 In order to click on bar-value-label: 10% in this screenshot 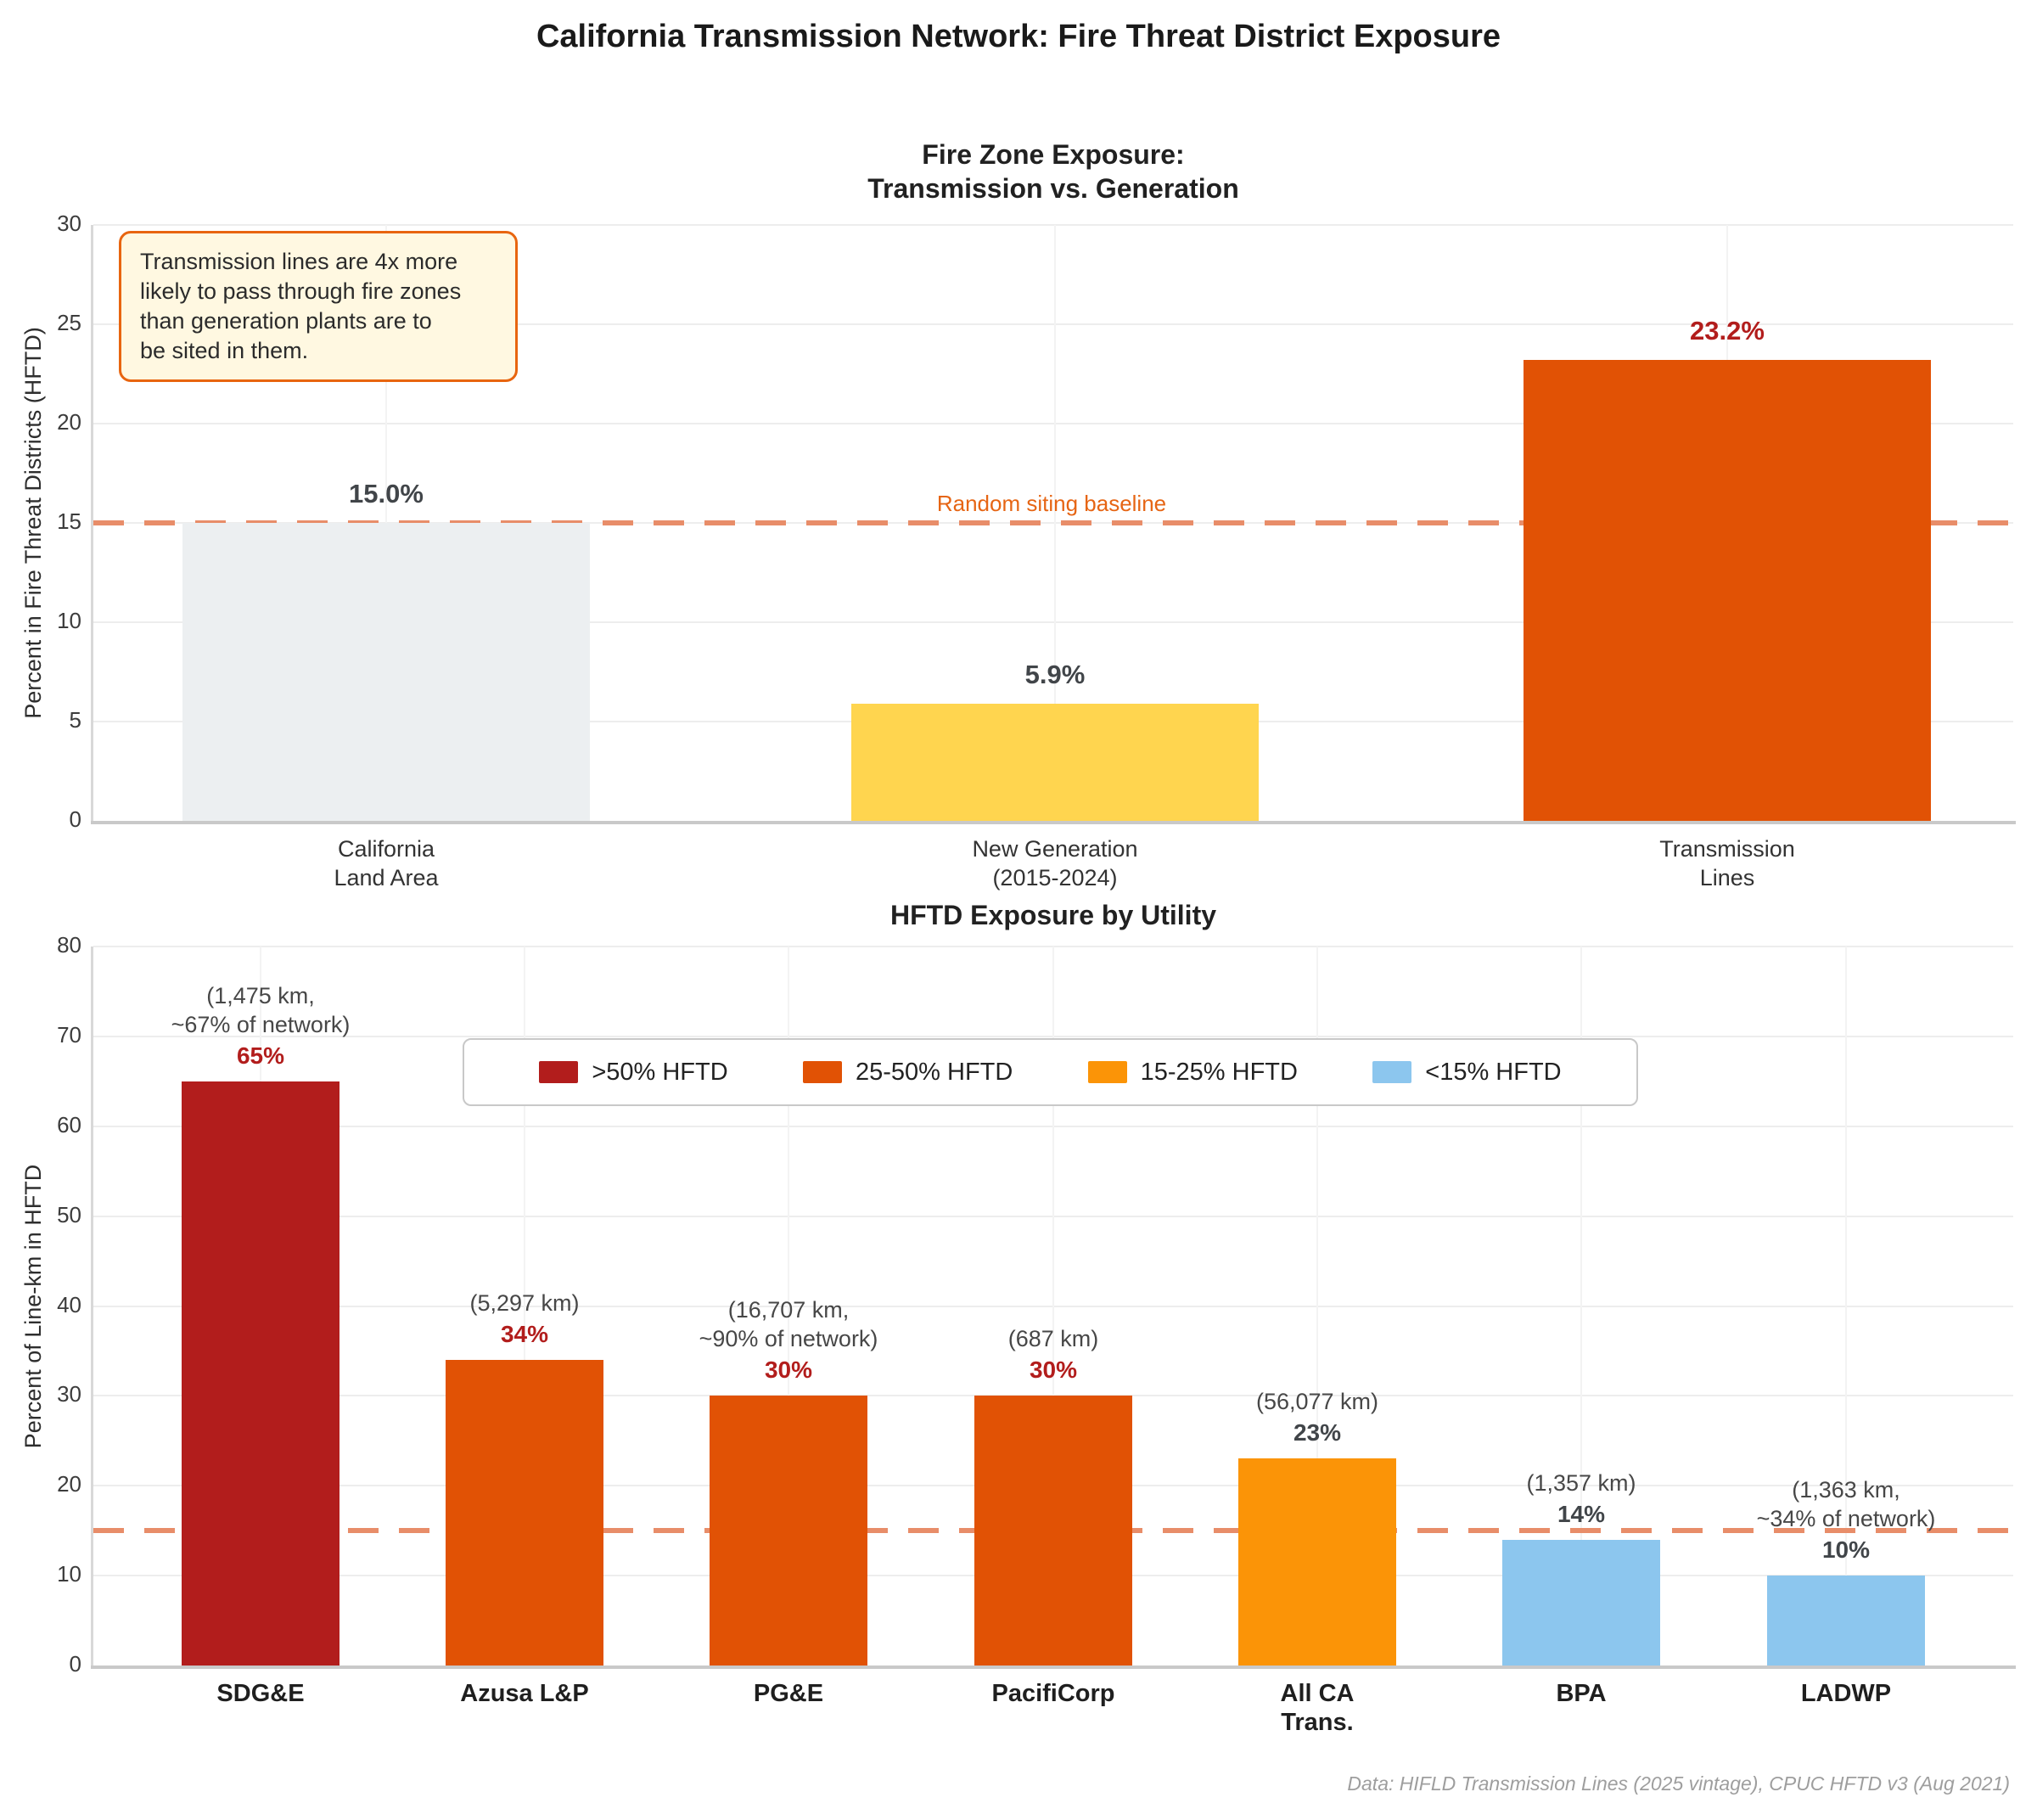, I will do `click(1846, 1550)`.